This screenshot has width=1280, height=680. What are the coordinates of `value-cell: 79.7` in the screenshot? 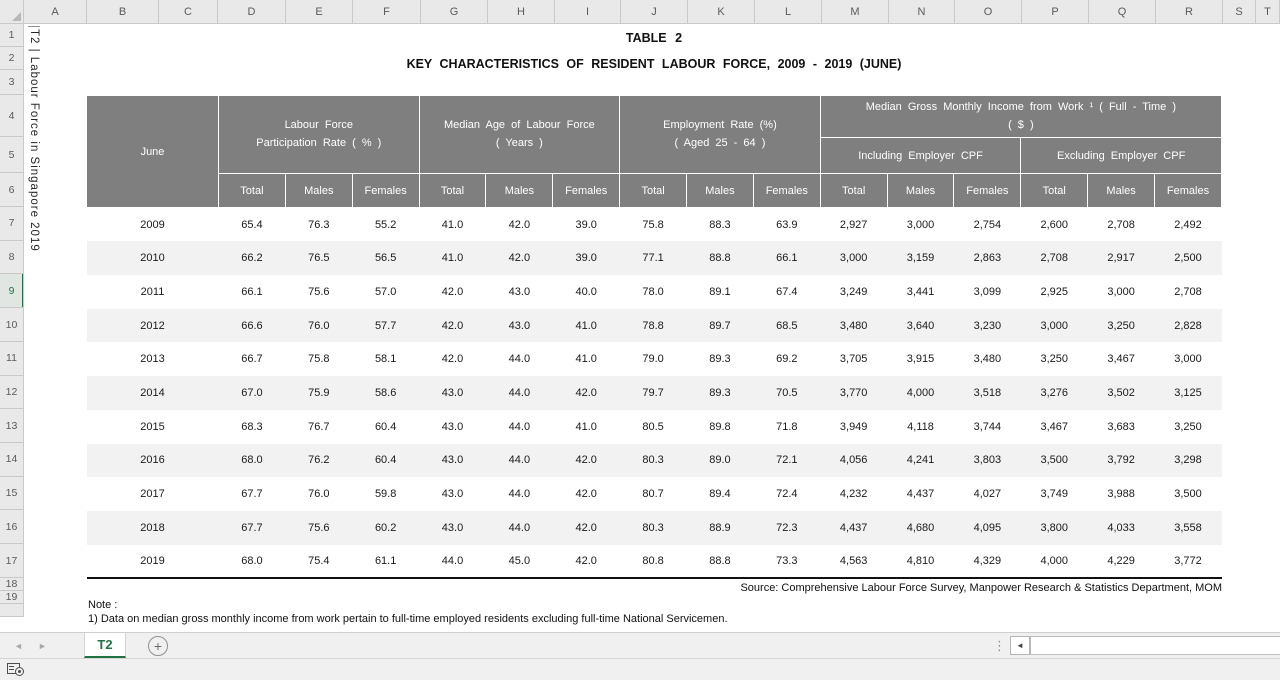 It's located at (653, 392).